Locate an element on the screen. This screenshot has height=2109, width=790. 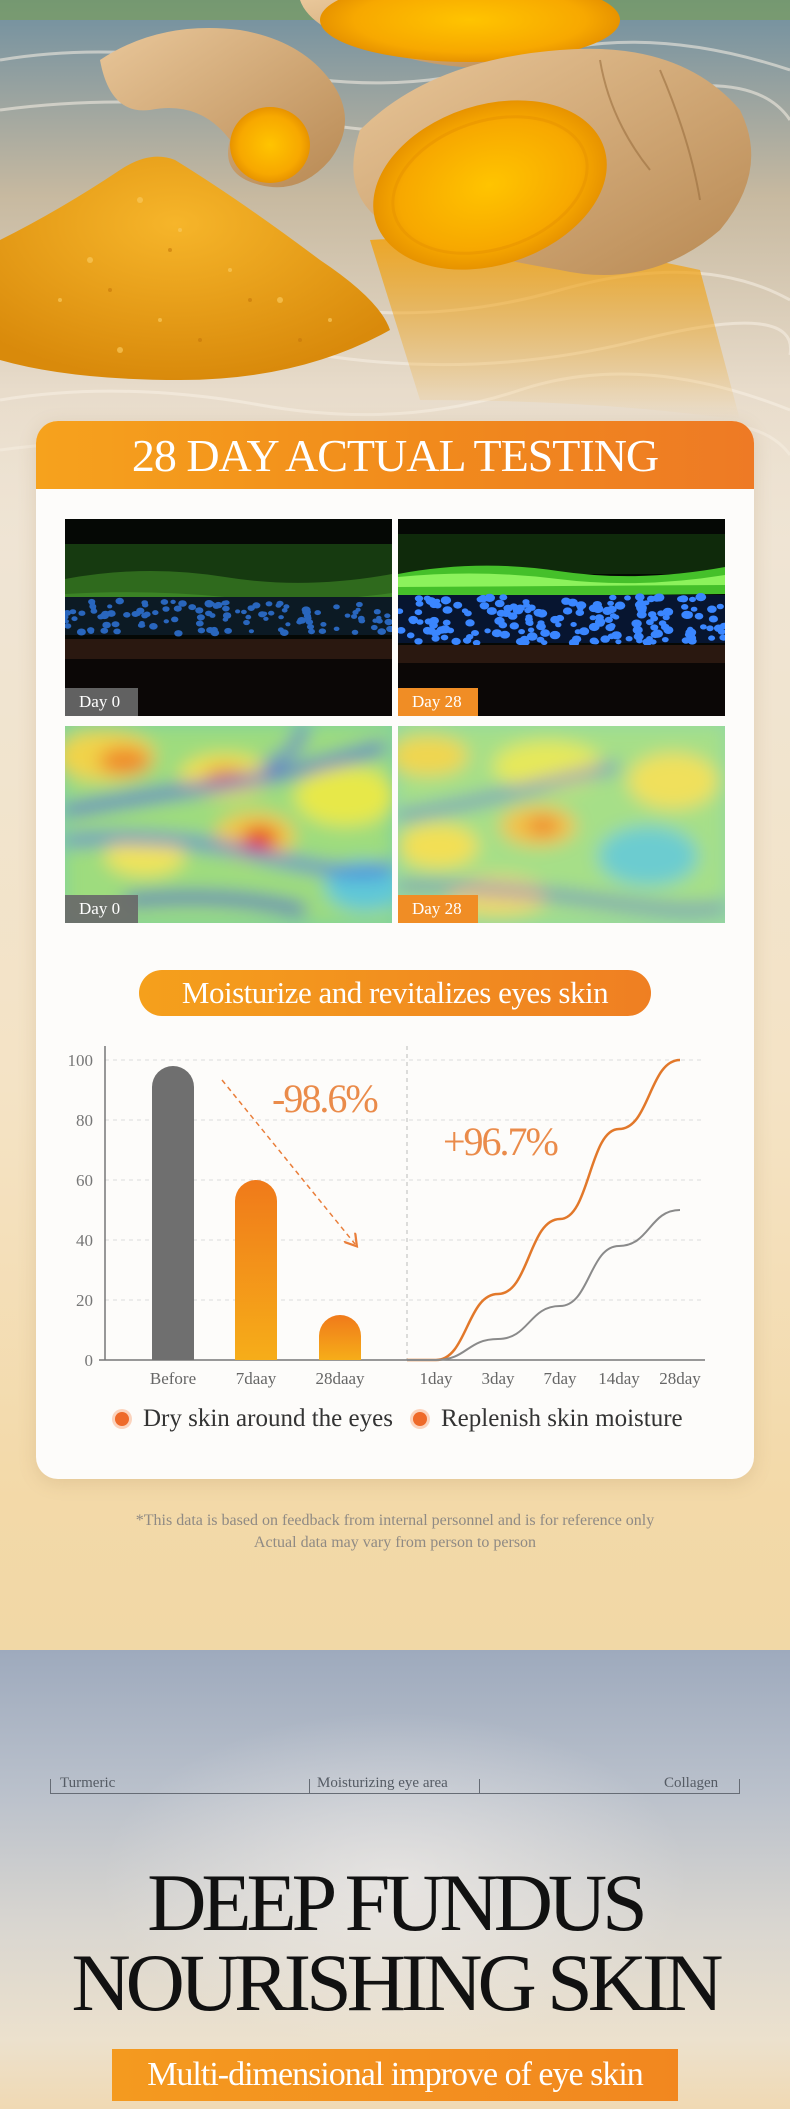
legend-item-replenish: Replenish skin moisture is located at coordinates (548, 1419).